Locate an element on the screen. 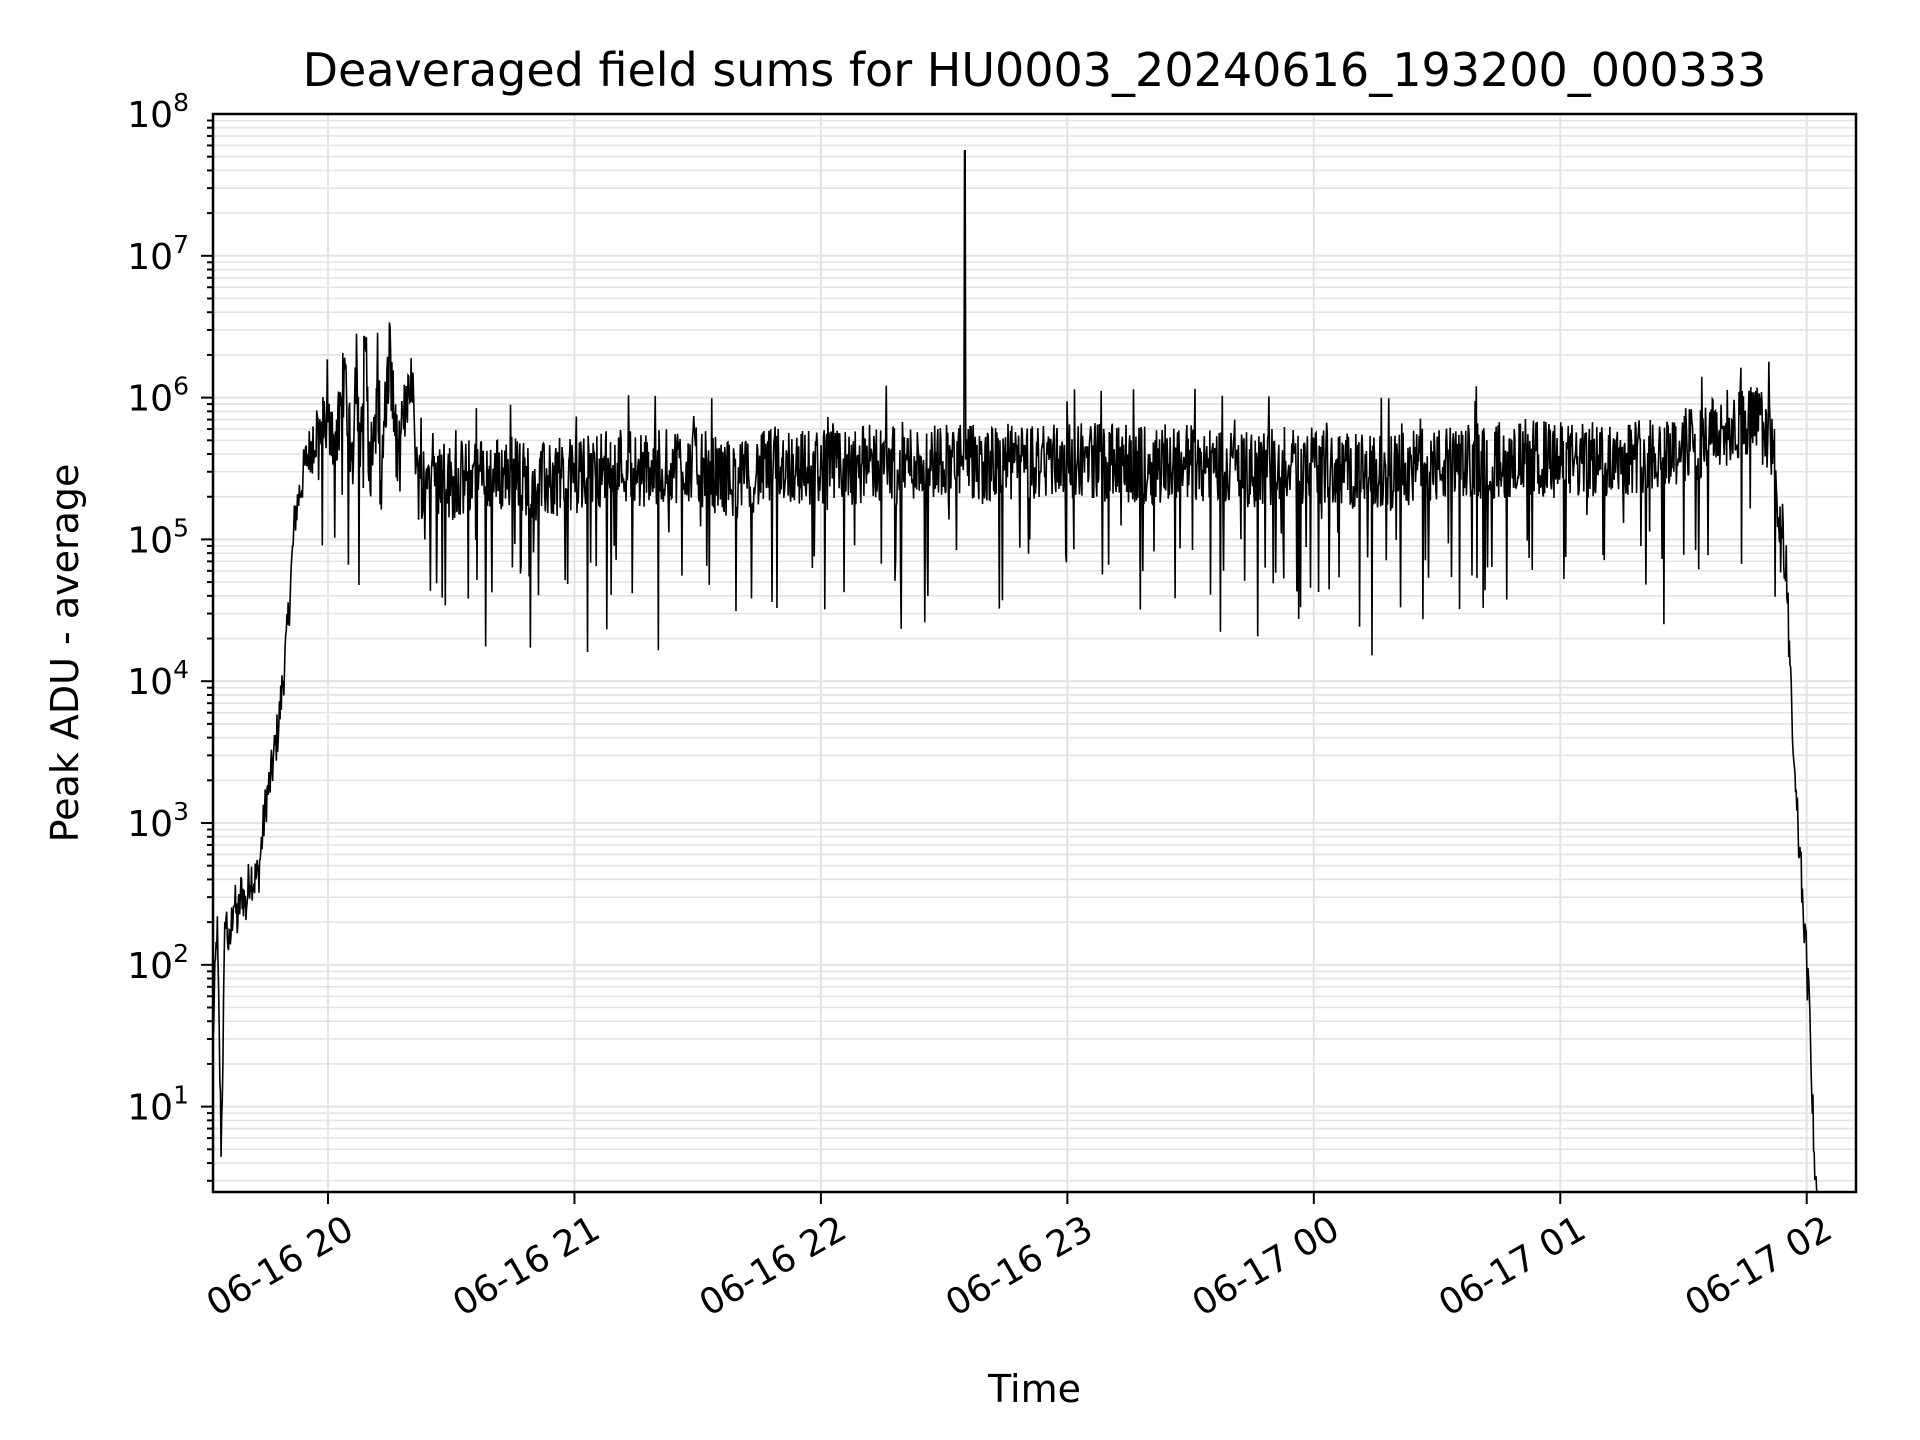 This screenshot has height=1440, width=1920. y-axis-label: Peak ADU - average is located at coordinates (65, 653).